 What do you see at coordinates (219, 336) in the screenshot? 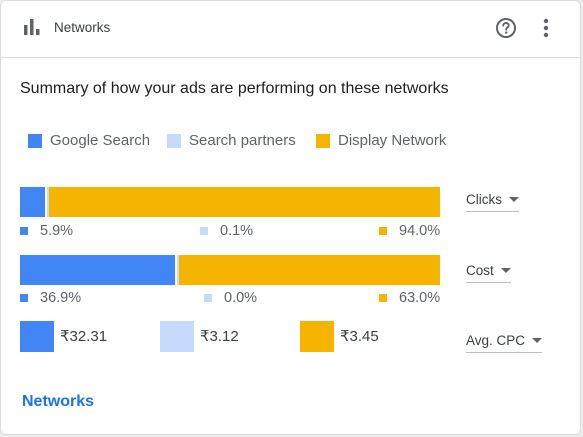
I see `cpc-search-partners-value: ₹3.12` at bounding box center [219, 336].